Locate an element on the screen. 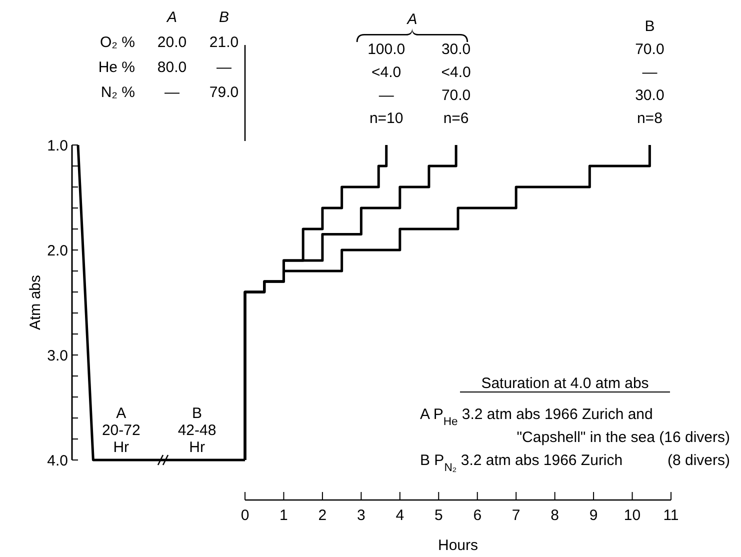 The height and width of the screenshot is (557, 741). y-tick-label: 2.0 is located at coordinates (57, 251).